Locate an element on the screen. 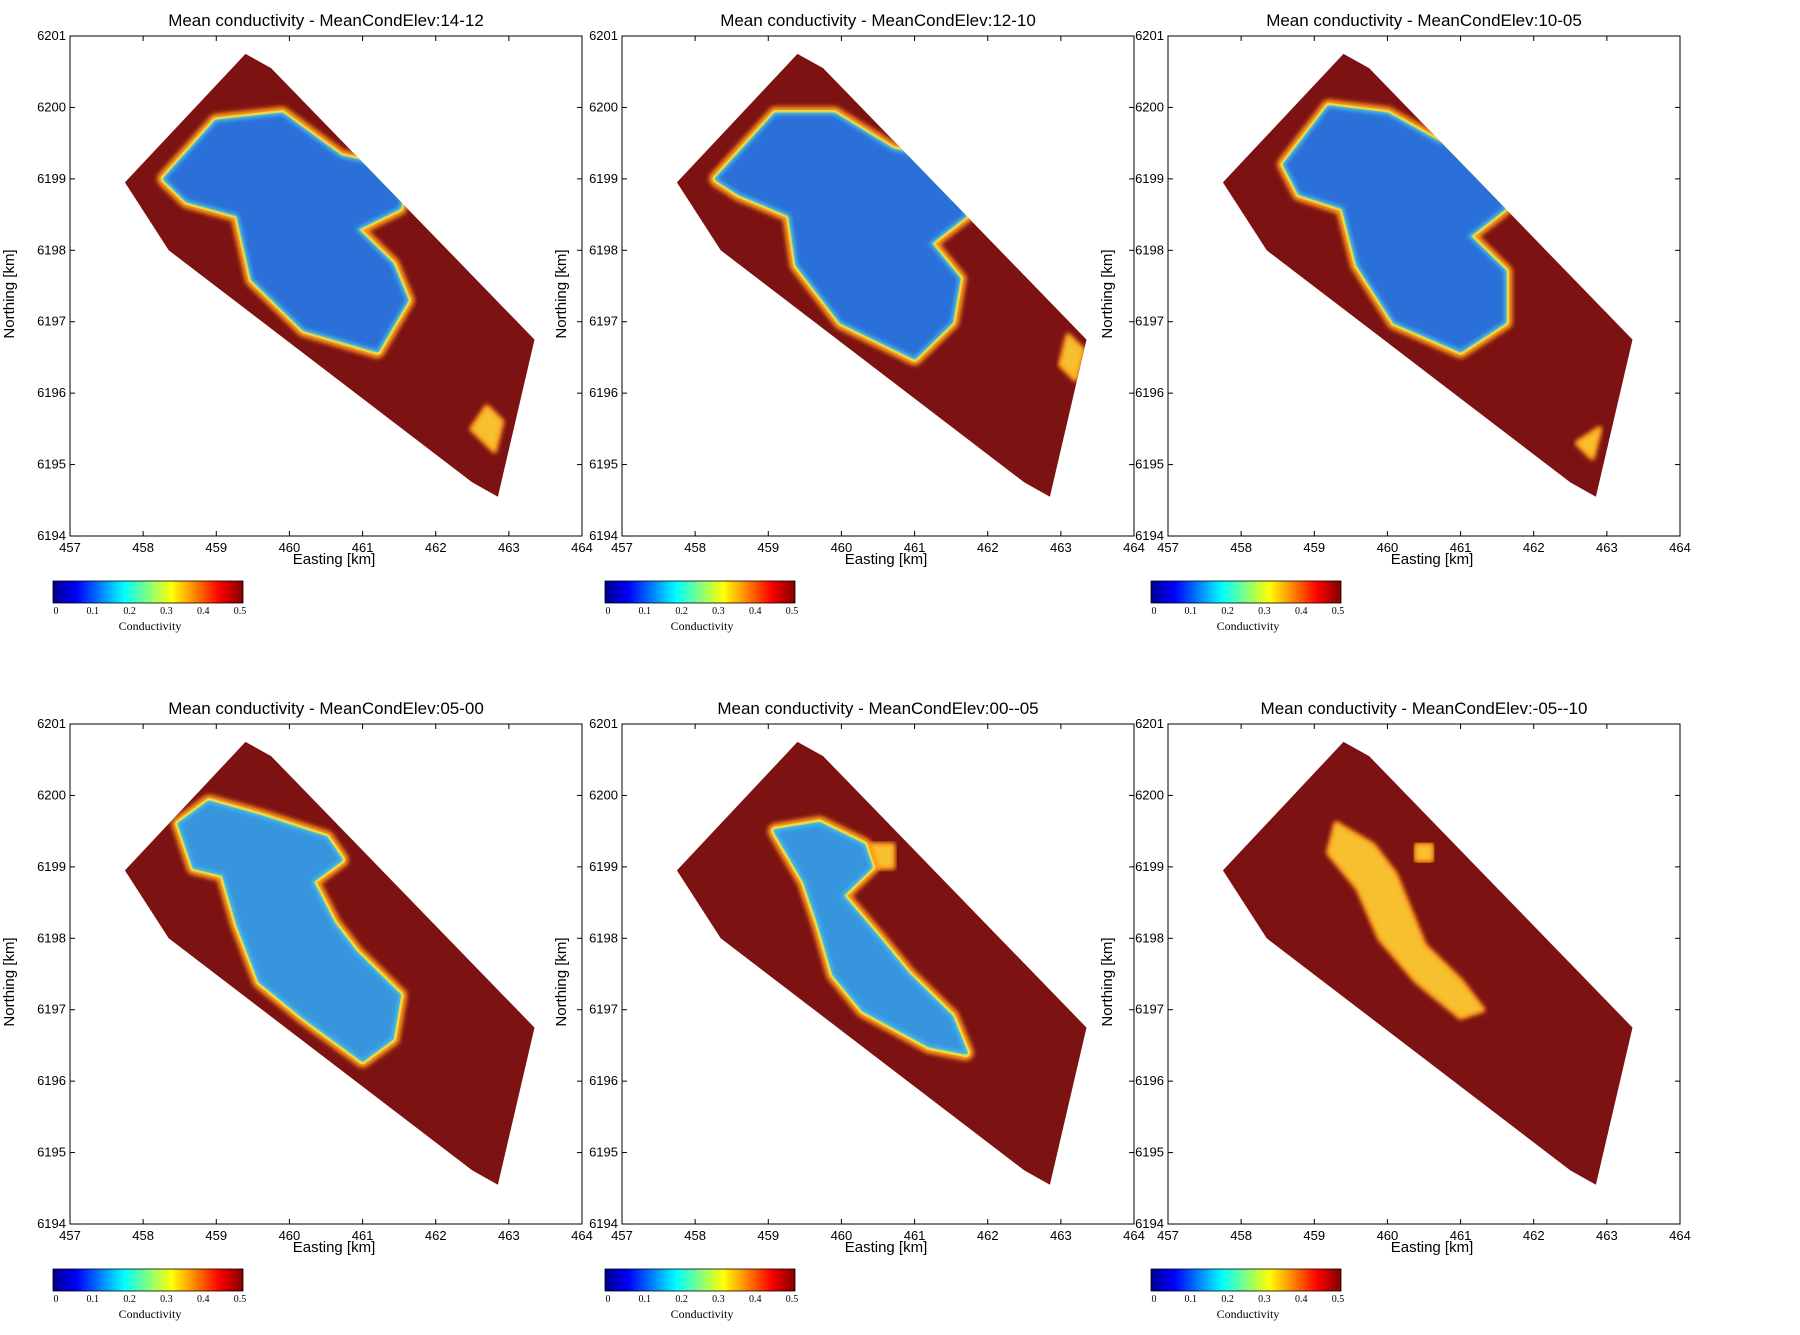  colorbar: 0 0.1 0.2 0.3 0.4 0.5 Conductivity is located at coordinates (1247, 1294).